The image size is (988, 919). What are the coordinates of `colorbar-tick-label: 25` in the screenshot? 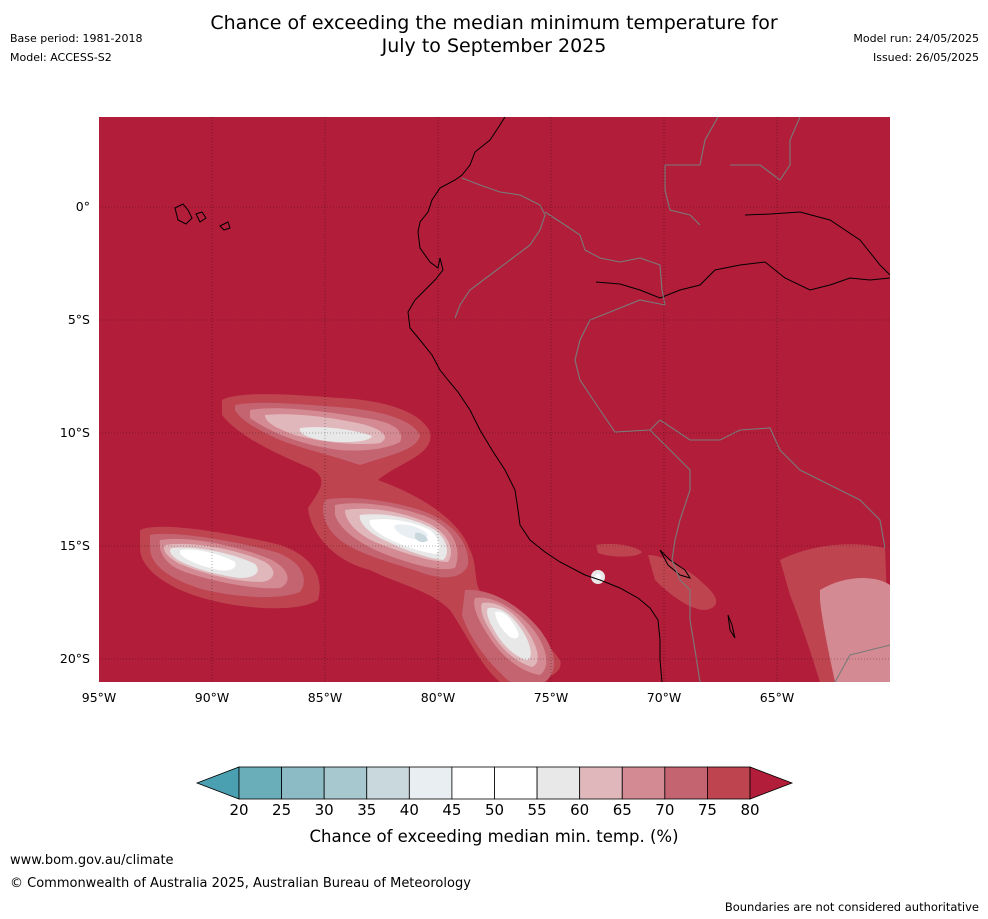 It's located at (282, 810).